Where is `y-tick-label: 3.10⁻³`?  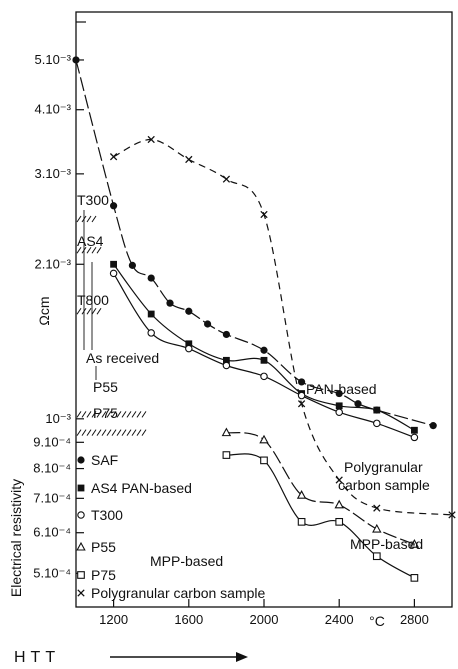
y-tick-label: 3.10⁻³ is located at coordinates (53, 173).